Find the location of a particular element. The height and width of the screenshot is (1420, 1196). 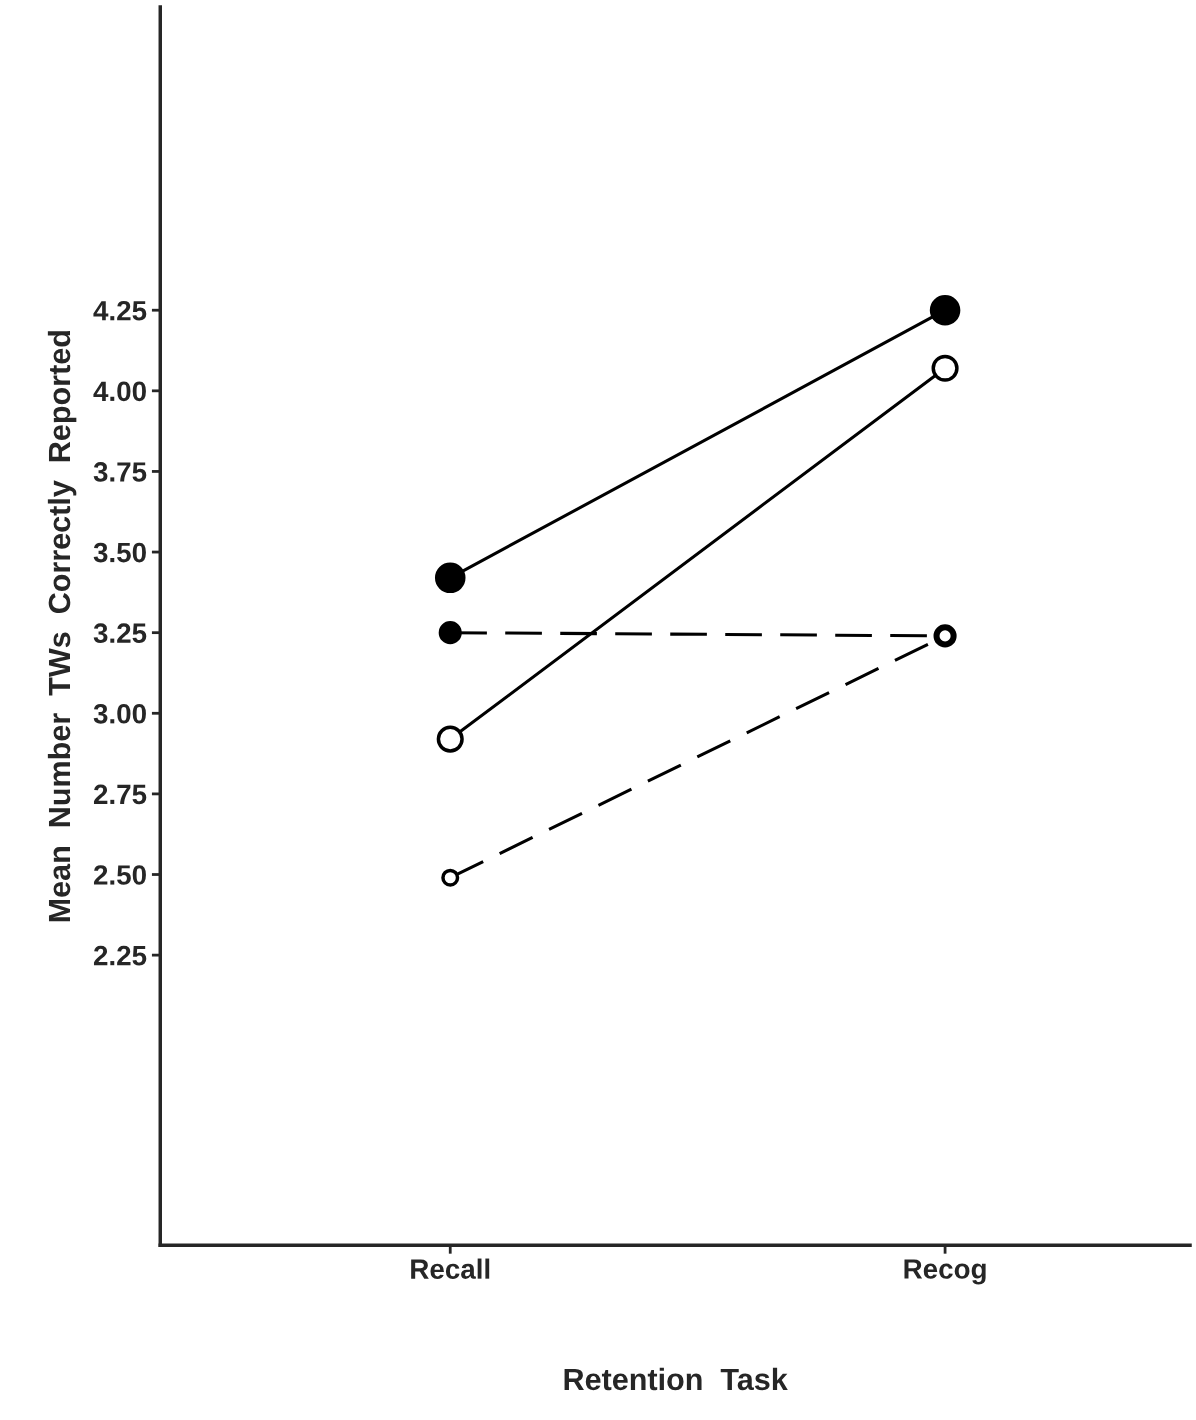

y-tick-label: 4.25 is located at coordinates (120, 310).